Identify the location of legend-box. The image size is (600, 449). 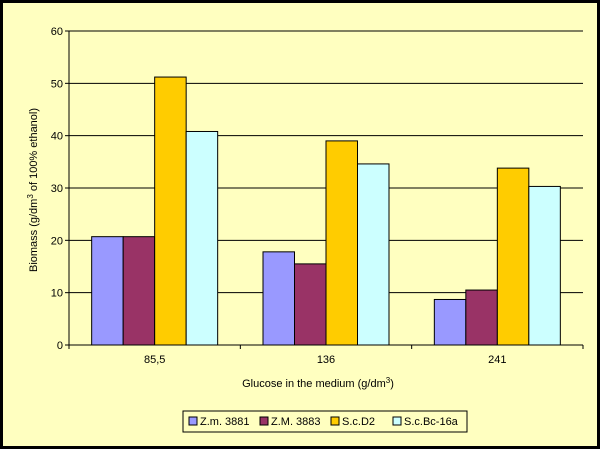
(325, 421).